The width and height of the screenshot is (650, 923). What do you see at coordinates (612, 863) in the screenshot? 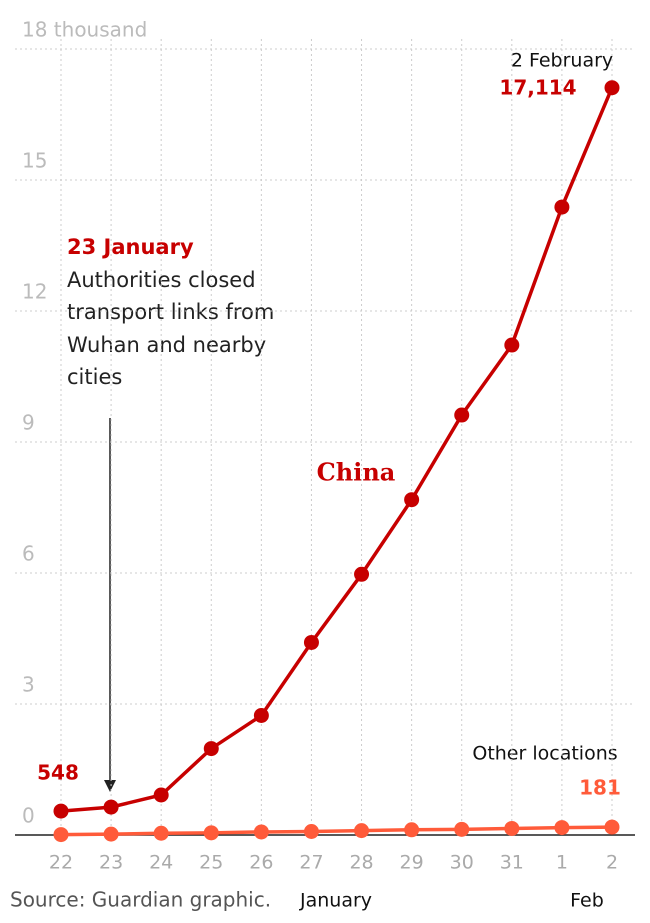
I see `x-tick-label: 2` at bounding box center [612, 863].